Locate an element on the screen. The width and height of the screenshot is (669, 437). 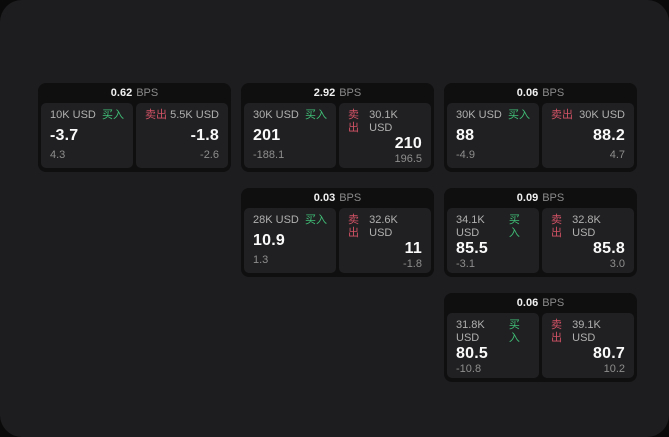
buy-tile: 30K USD 买入 88 -4.9 is located at coordinates (493, 135).